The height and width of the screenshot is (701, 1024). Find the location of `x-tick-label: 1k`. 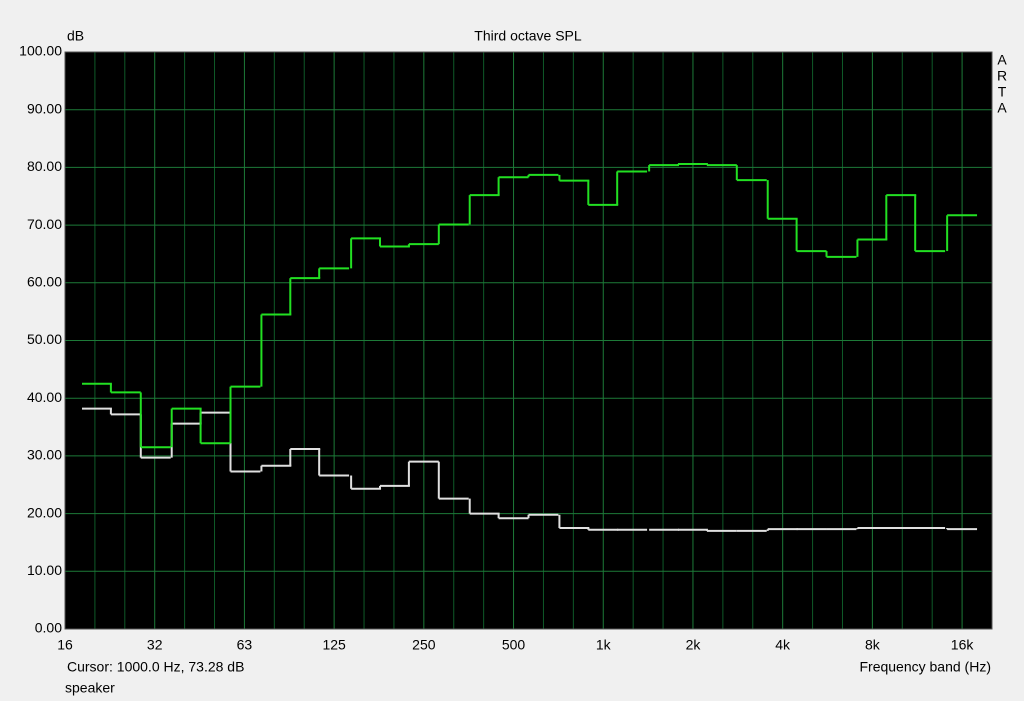

x-tick-label: 1k is located at coordinates (604, 645).